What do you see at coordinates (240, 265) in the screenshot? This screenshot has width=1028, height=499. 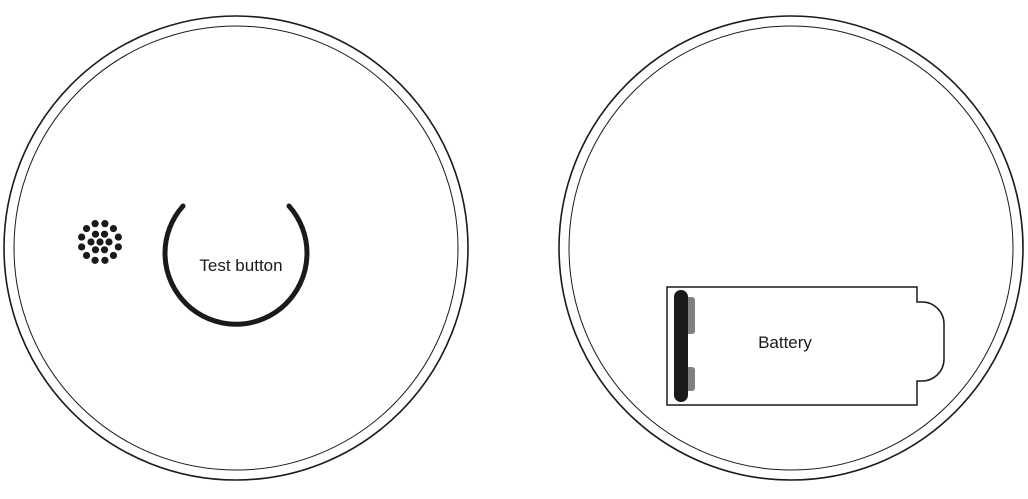 I see `test-button-label: Test button` at bounding box center [240, 265].